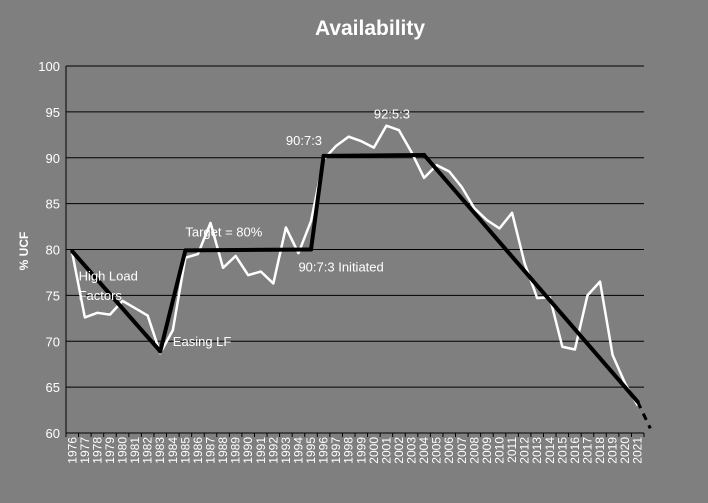  What do you see at coordinates (462, 450) in the screenshot?
I see `x-tick-label: 2007` at bounding box center [462, 450].